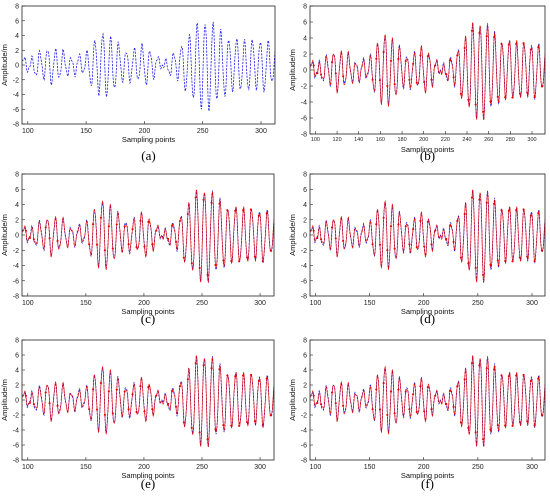 The width and height of the screenshot is (550, 497). I want to click on x-tick-label: 100, so click(316, 467).